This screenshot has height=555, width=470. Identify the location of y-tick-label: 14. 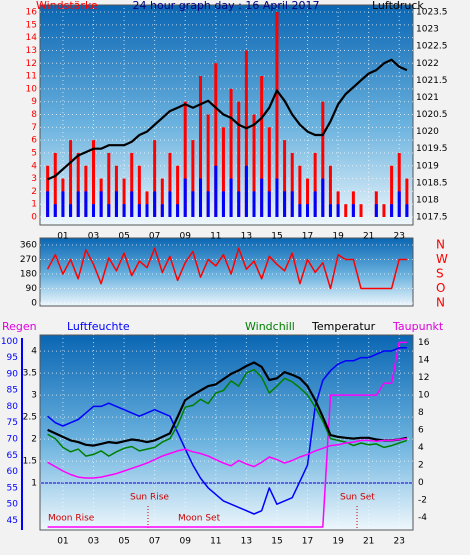
(32, 38).